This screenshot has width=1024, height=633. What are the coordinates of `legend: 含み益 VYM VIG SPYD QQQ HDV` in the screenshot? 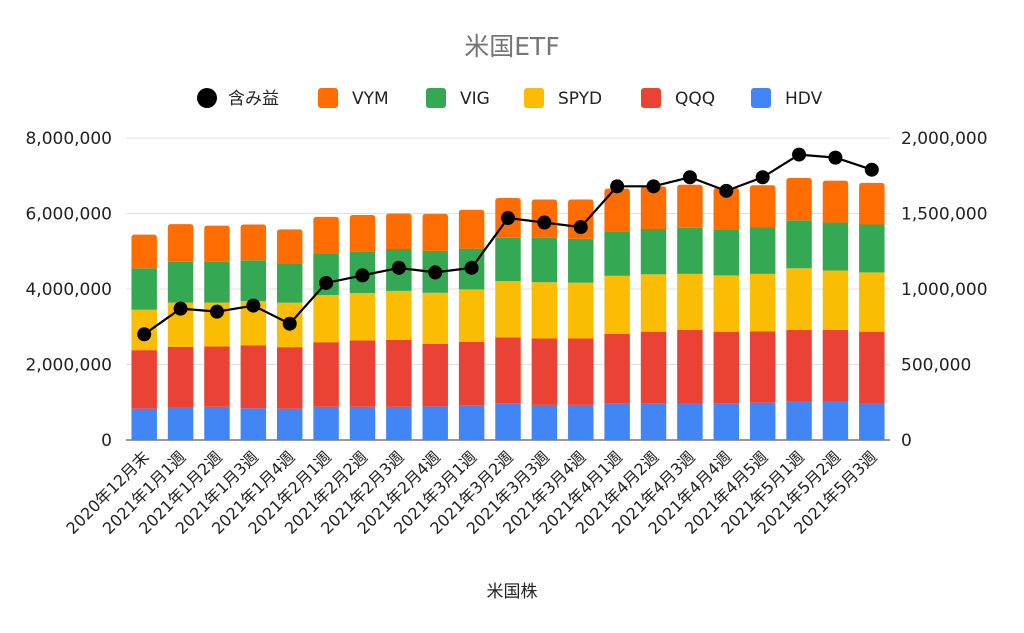 It's located at (510, 98).